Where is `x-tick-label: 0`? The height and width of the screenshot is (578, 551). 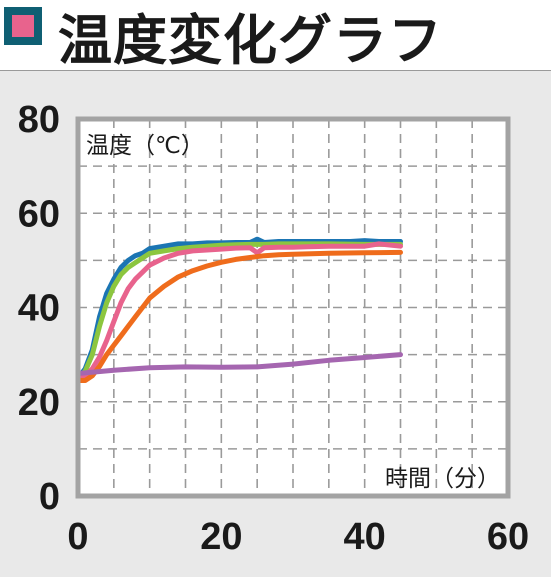
x-tick-label: 0 is located at coordinates (77, 537).